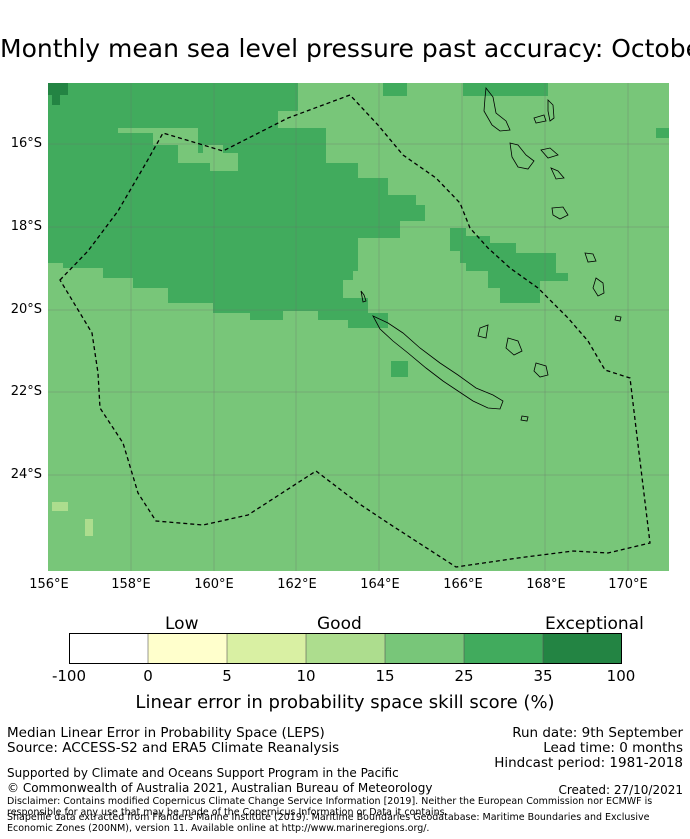 The image size is (690, 839). I want to click on lat-label: 18°S, so click(26, 226).